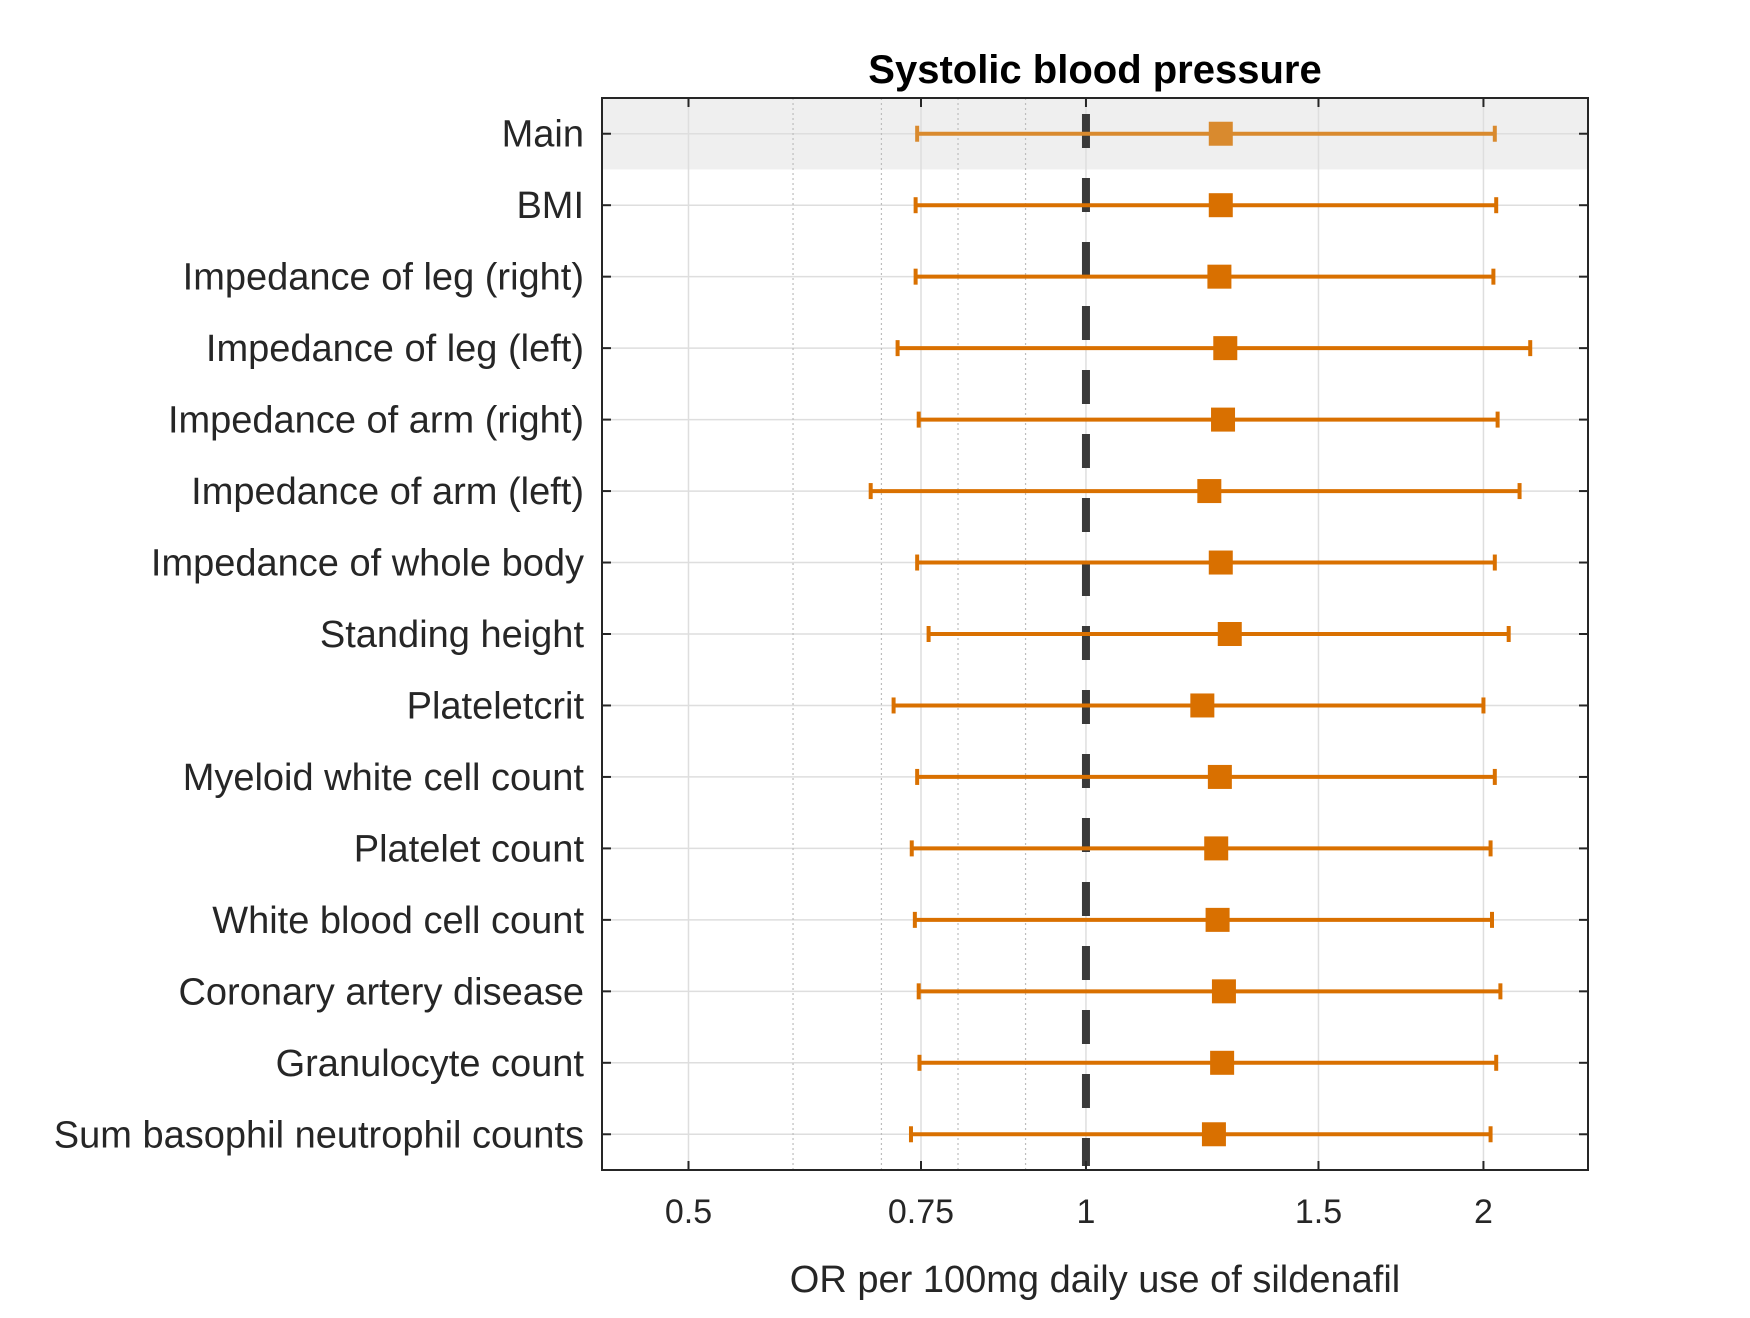 The width and height of the screenshot is (1750, 1318). I want to click on y-tick-label: Impedance of arm (right), so click(376, 421).